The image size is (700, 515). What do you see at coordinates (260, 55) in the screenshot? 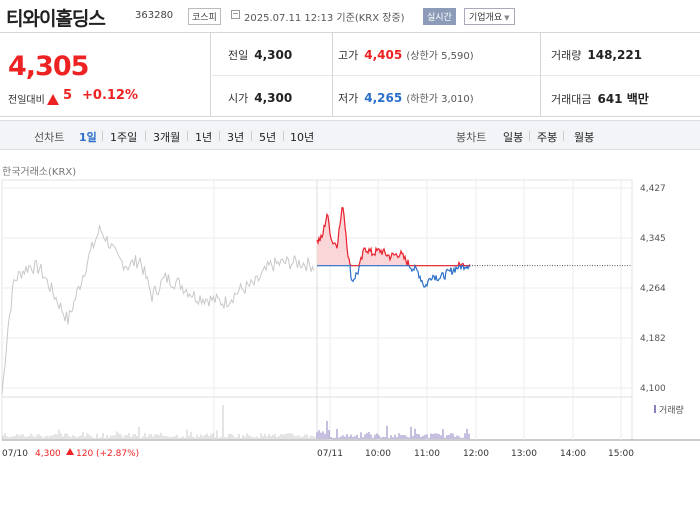
I see `prev-close: 전일 4,300` at bounding box center [260, 55].